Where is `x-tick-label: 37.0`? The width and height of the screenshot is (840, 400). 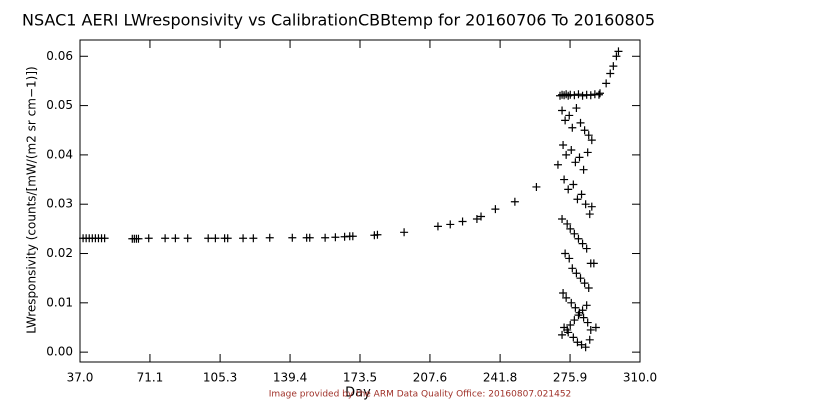
x-tick-label: 37.0 is located at coordinates (80, 378).